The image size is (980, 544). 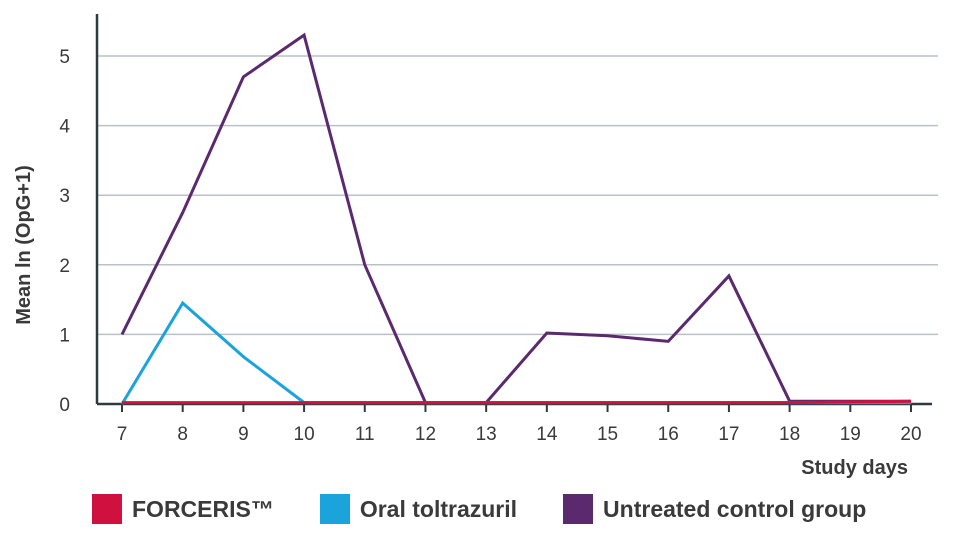 I want to click on legend-label-untreated-control: Untreated control group, so click(x=735, y=508).